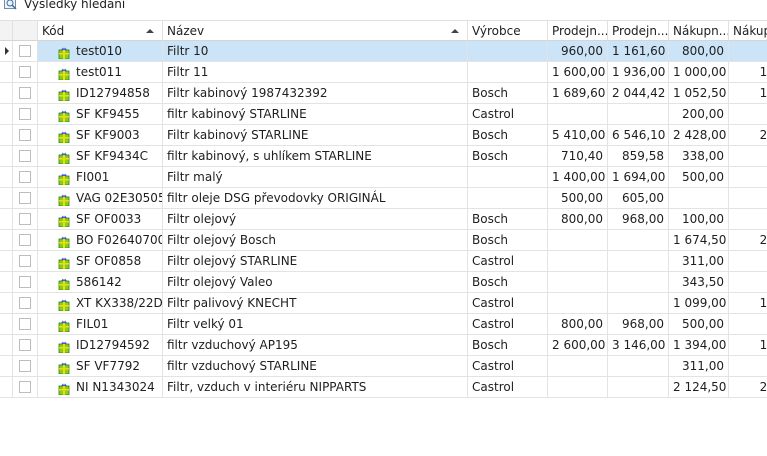 The width and height of the screenshot is (767, 456). What do you see at coordinates (699, 387) in the screenshot?
I see `cell-nakupni-1: 2 124,50` at bounding box center [699, 387].